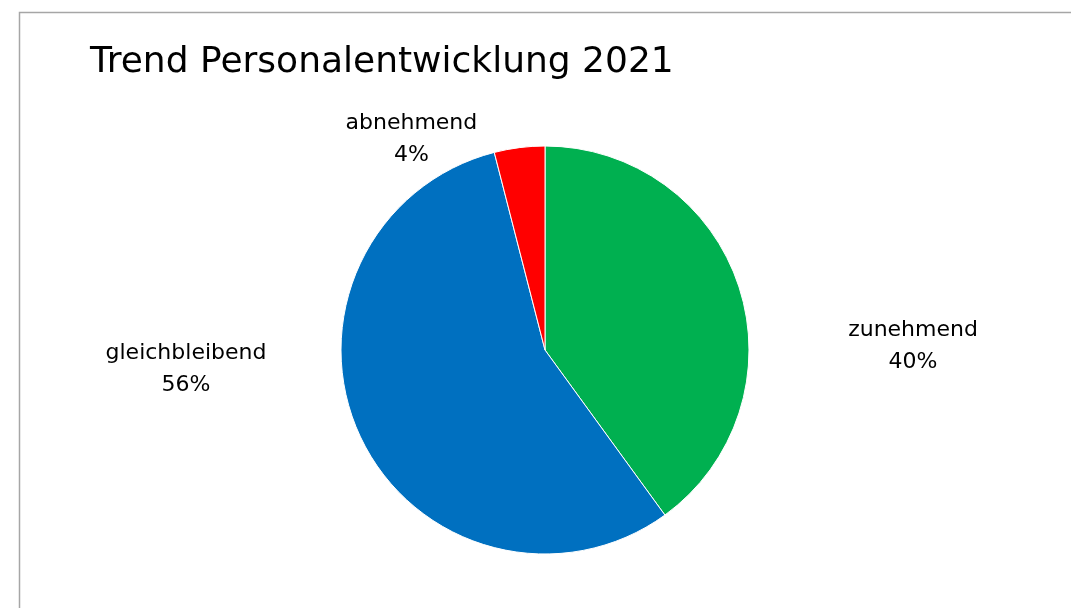 This screenshot has width=1071, height=608. What do you see at coordinates (186, 351) in the screenshot?
I see `slice-label: gleichbleibend` at bounding box center [186, 351].